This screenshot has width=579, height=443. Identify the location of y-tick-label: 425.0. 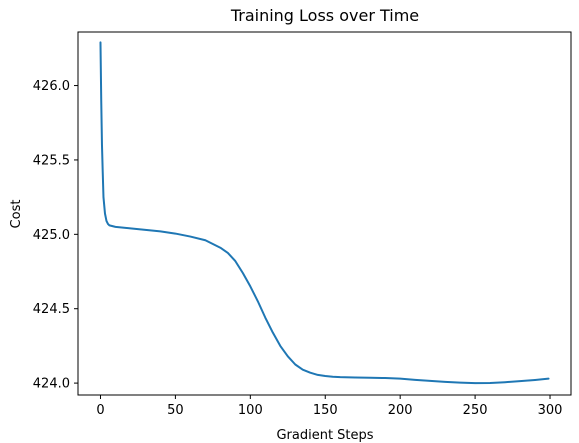
(51, 235).